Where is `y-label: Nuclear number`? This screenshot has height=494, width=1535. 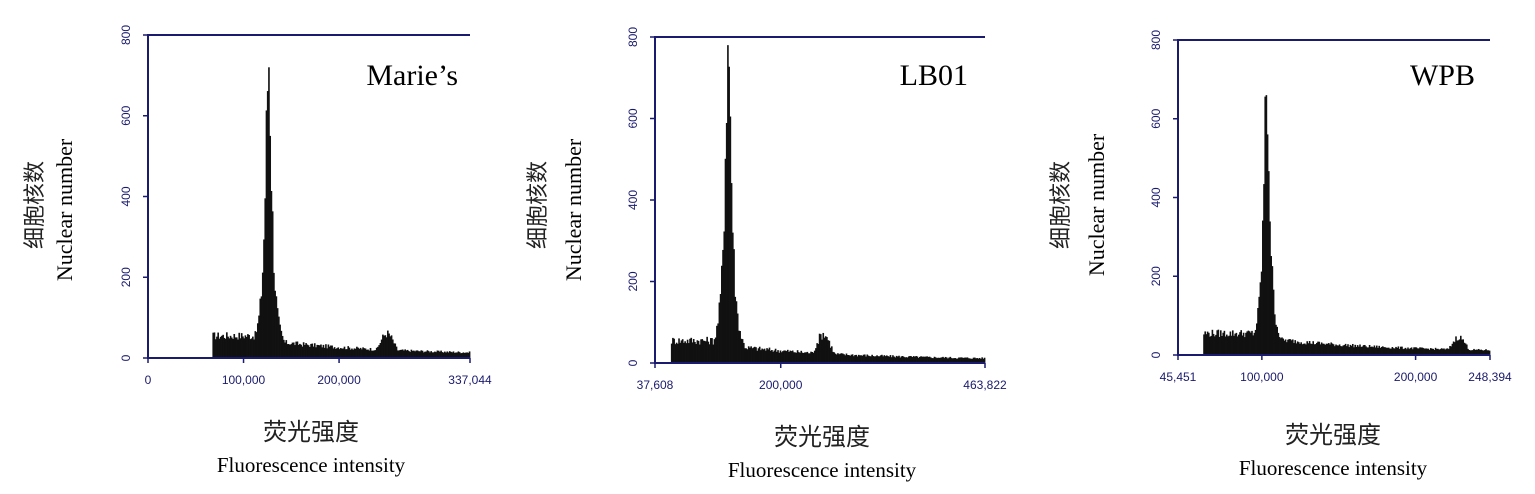 y-label: Nuclear number is located at coordinates (573, 209).